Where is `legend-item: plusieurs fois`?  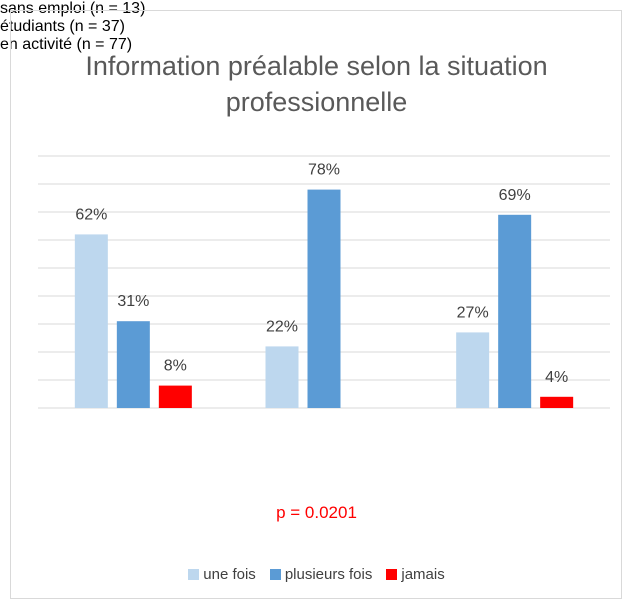 legend-item: plusieurs fois is located at coordinates (321, 574).